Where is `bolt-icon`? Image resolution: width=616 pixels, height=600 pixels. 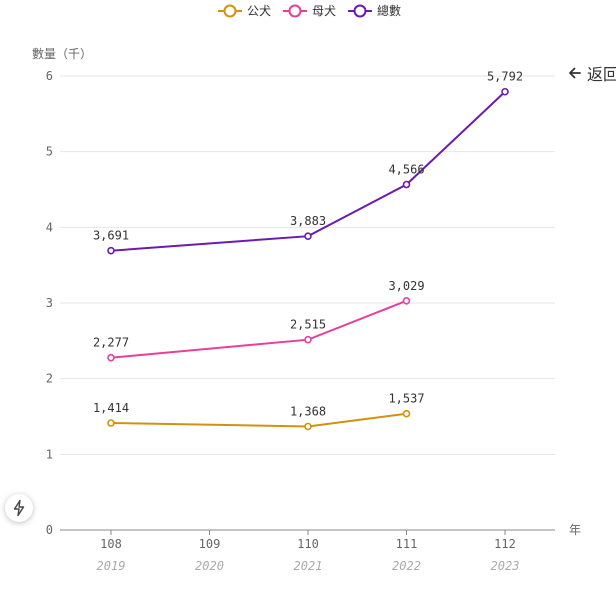
bolt-icon is located at coordinates (19, 508).